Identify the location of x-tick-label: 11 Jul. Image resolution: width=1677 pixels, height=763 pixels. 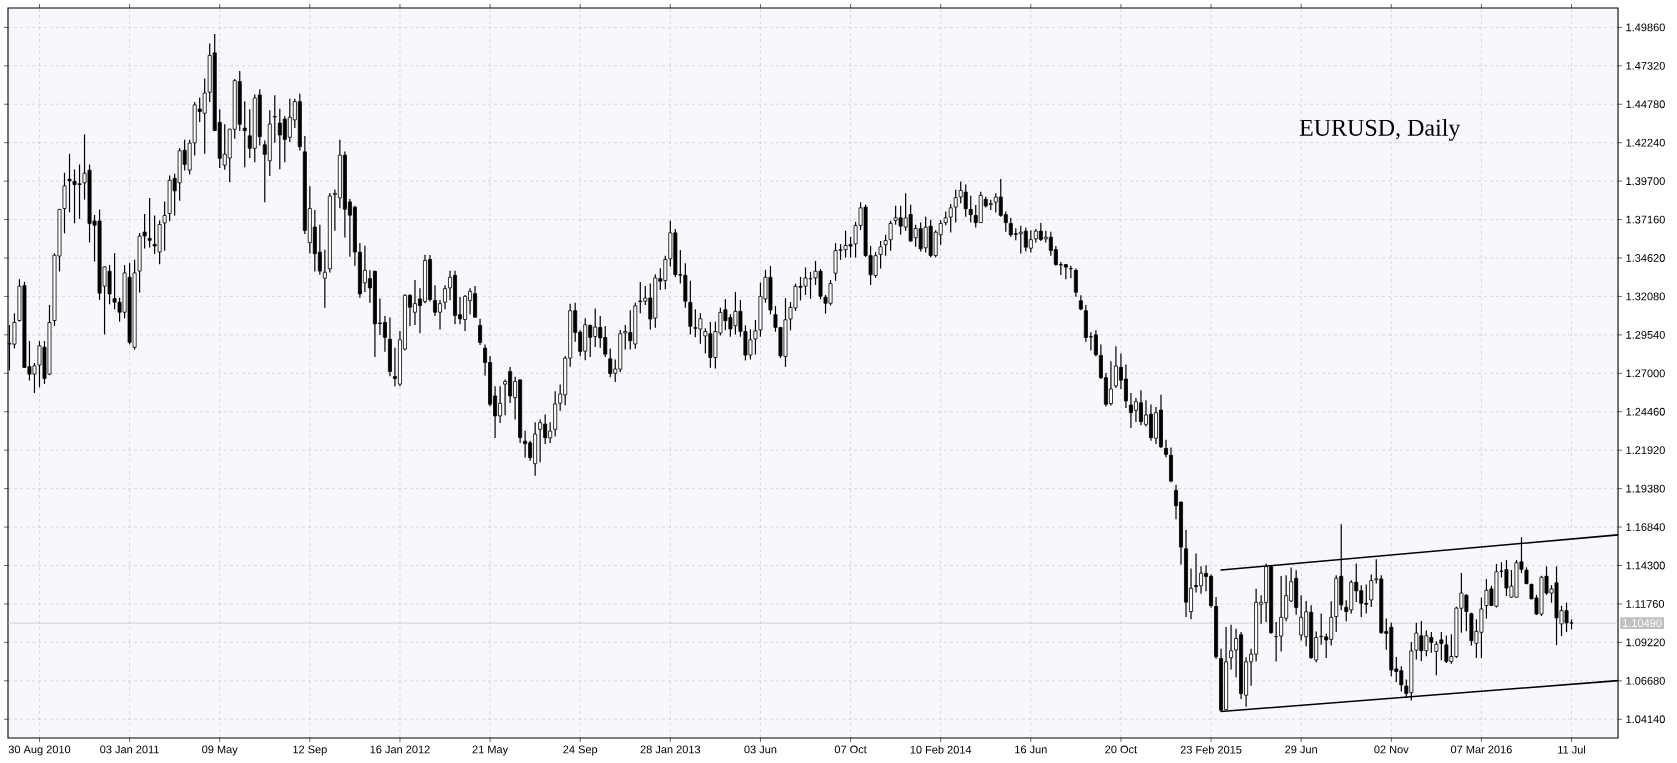
(1572, 749).